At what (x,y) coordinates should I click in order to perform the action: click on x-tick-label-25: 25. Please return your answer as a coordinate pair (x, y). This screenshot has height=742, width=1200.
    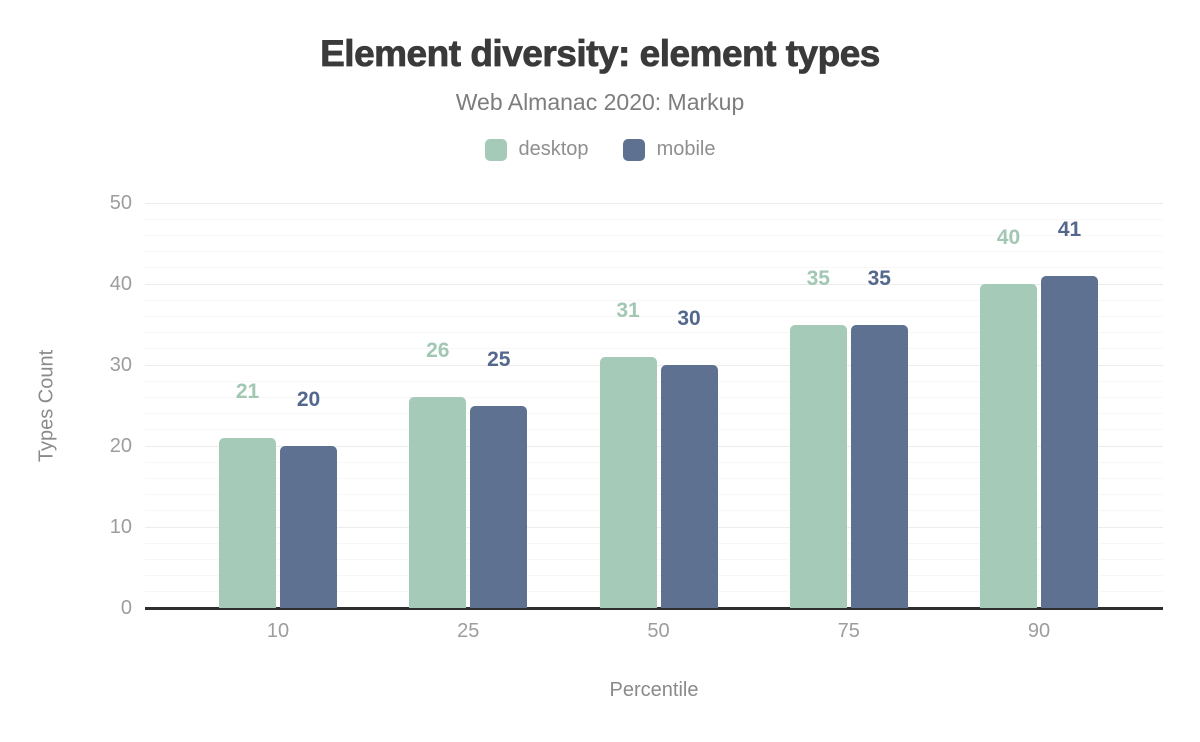
    Looking at the image, I should click on (468, 631).